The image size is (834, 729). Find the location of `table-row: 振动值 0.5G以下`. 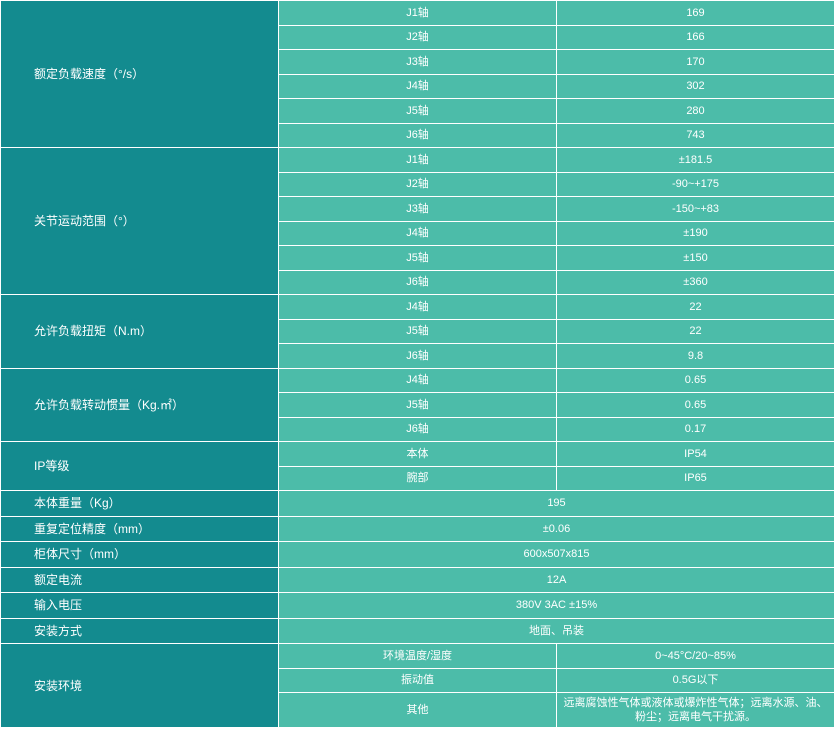

table-row: 振动值 0.5G以下 is located at coordinates (417, 680).